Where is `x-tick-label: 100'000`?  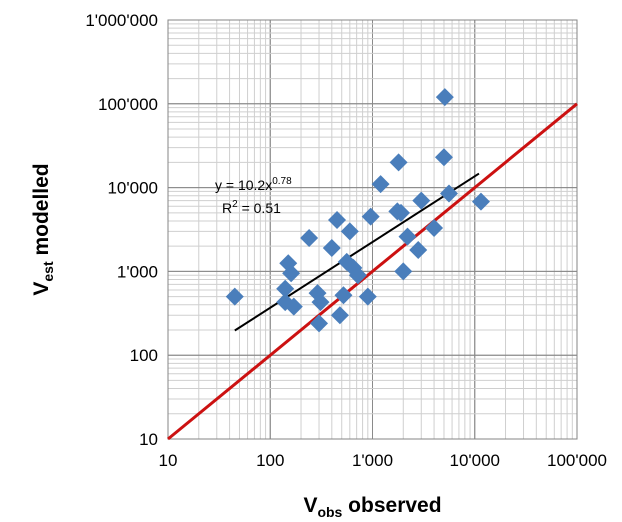
x-tick-label: 100'000 is located at coordinates (577, 460).